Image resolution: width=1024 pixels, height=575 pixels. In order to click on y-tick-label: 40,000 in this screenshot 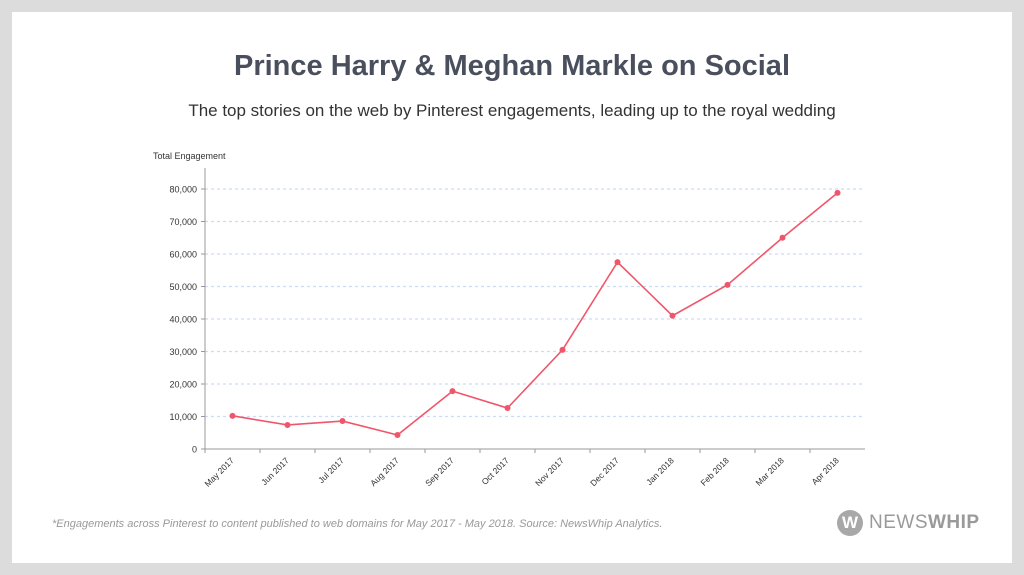, I will do `click(183, 320)`.